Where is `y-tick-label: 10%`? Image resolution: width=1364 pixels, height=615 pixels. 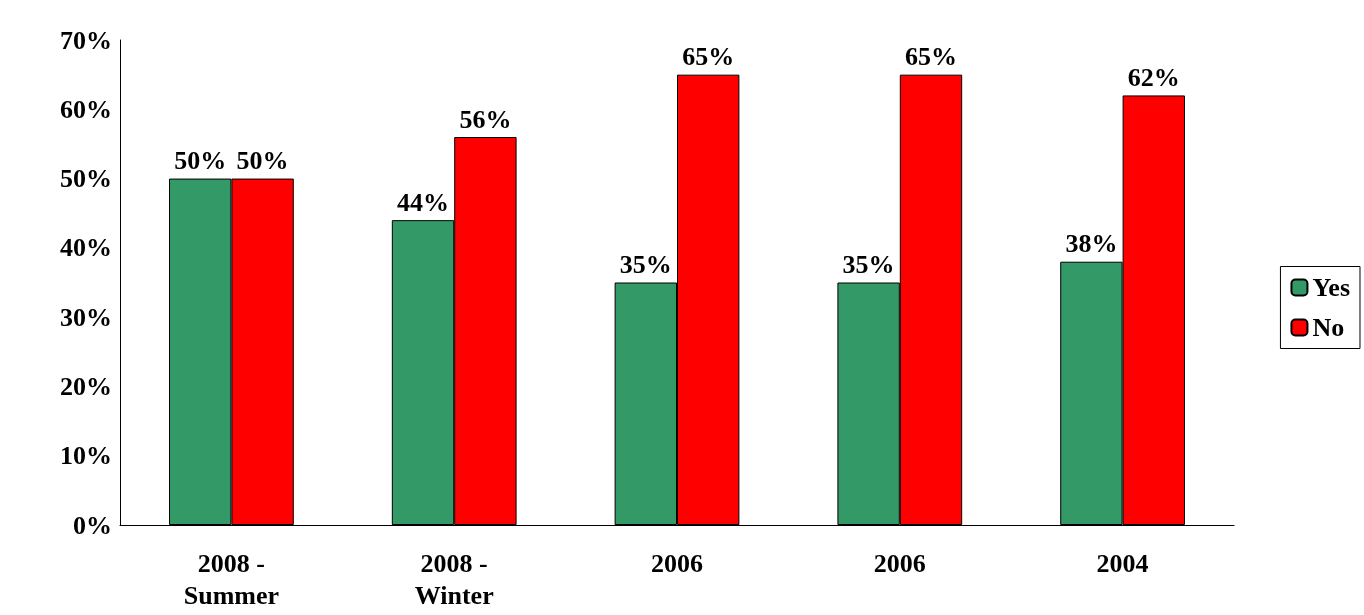
y-tick-label: 10% is located at coordinates (86, 456).